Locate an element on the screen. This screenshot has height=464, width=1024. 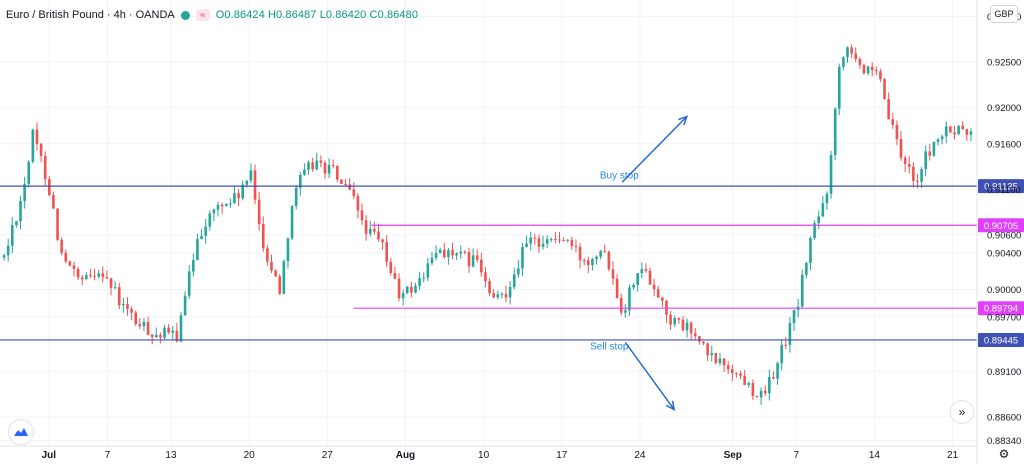
annotation-arrowhead is located at coordinates (670, 405).